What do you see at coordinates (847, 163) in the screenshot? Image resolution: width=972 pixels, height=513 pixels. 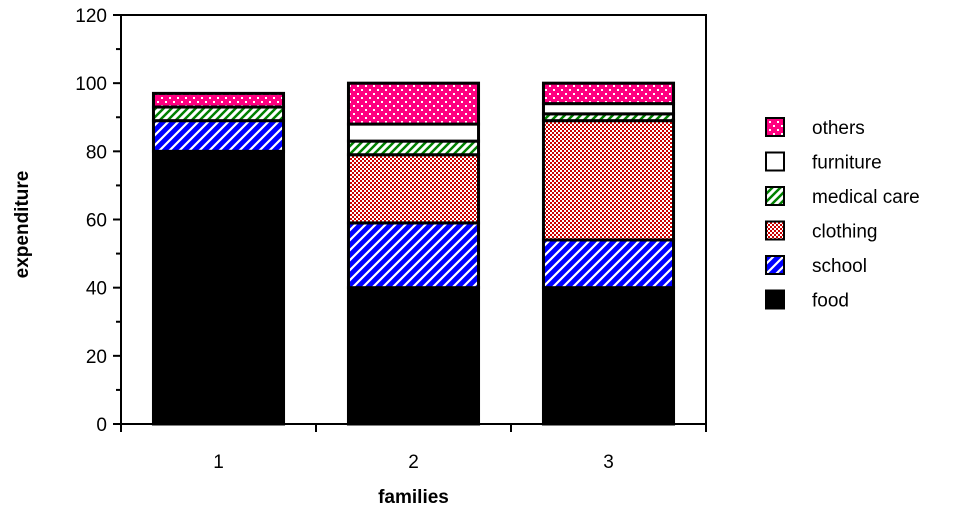 I see `legend-label: furniture` at bounding box center [847, 163].